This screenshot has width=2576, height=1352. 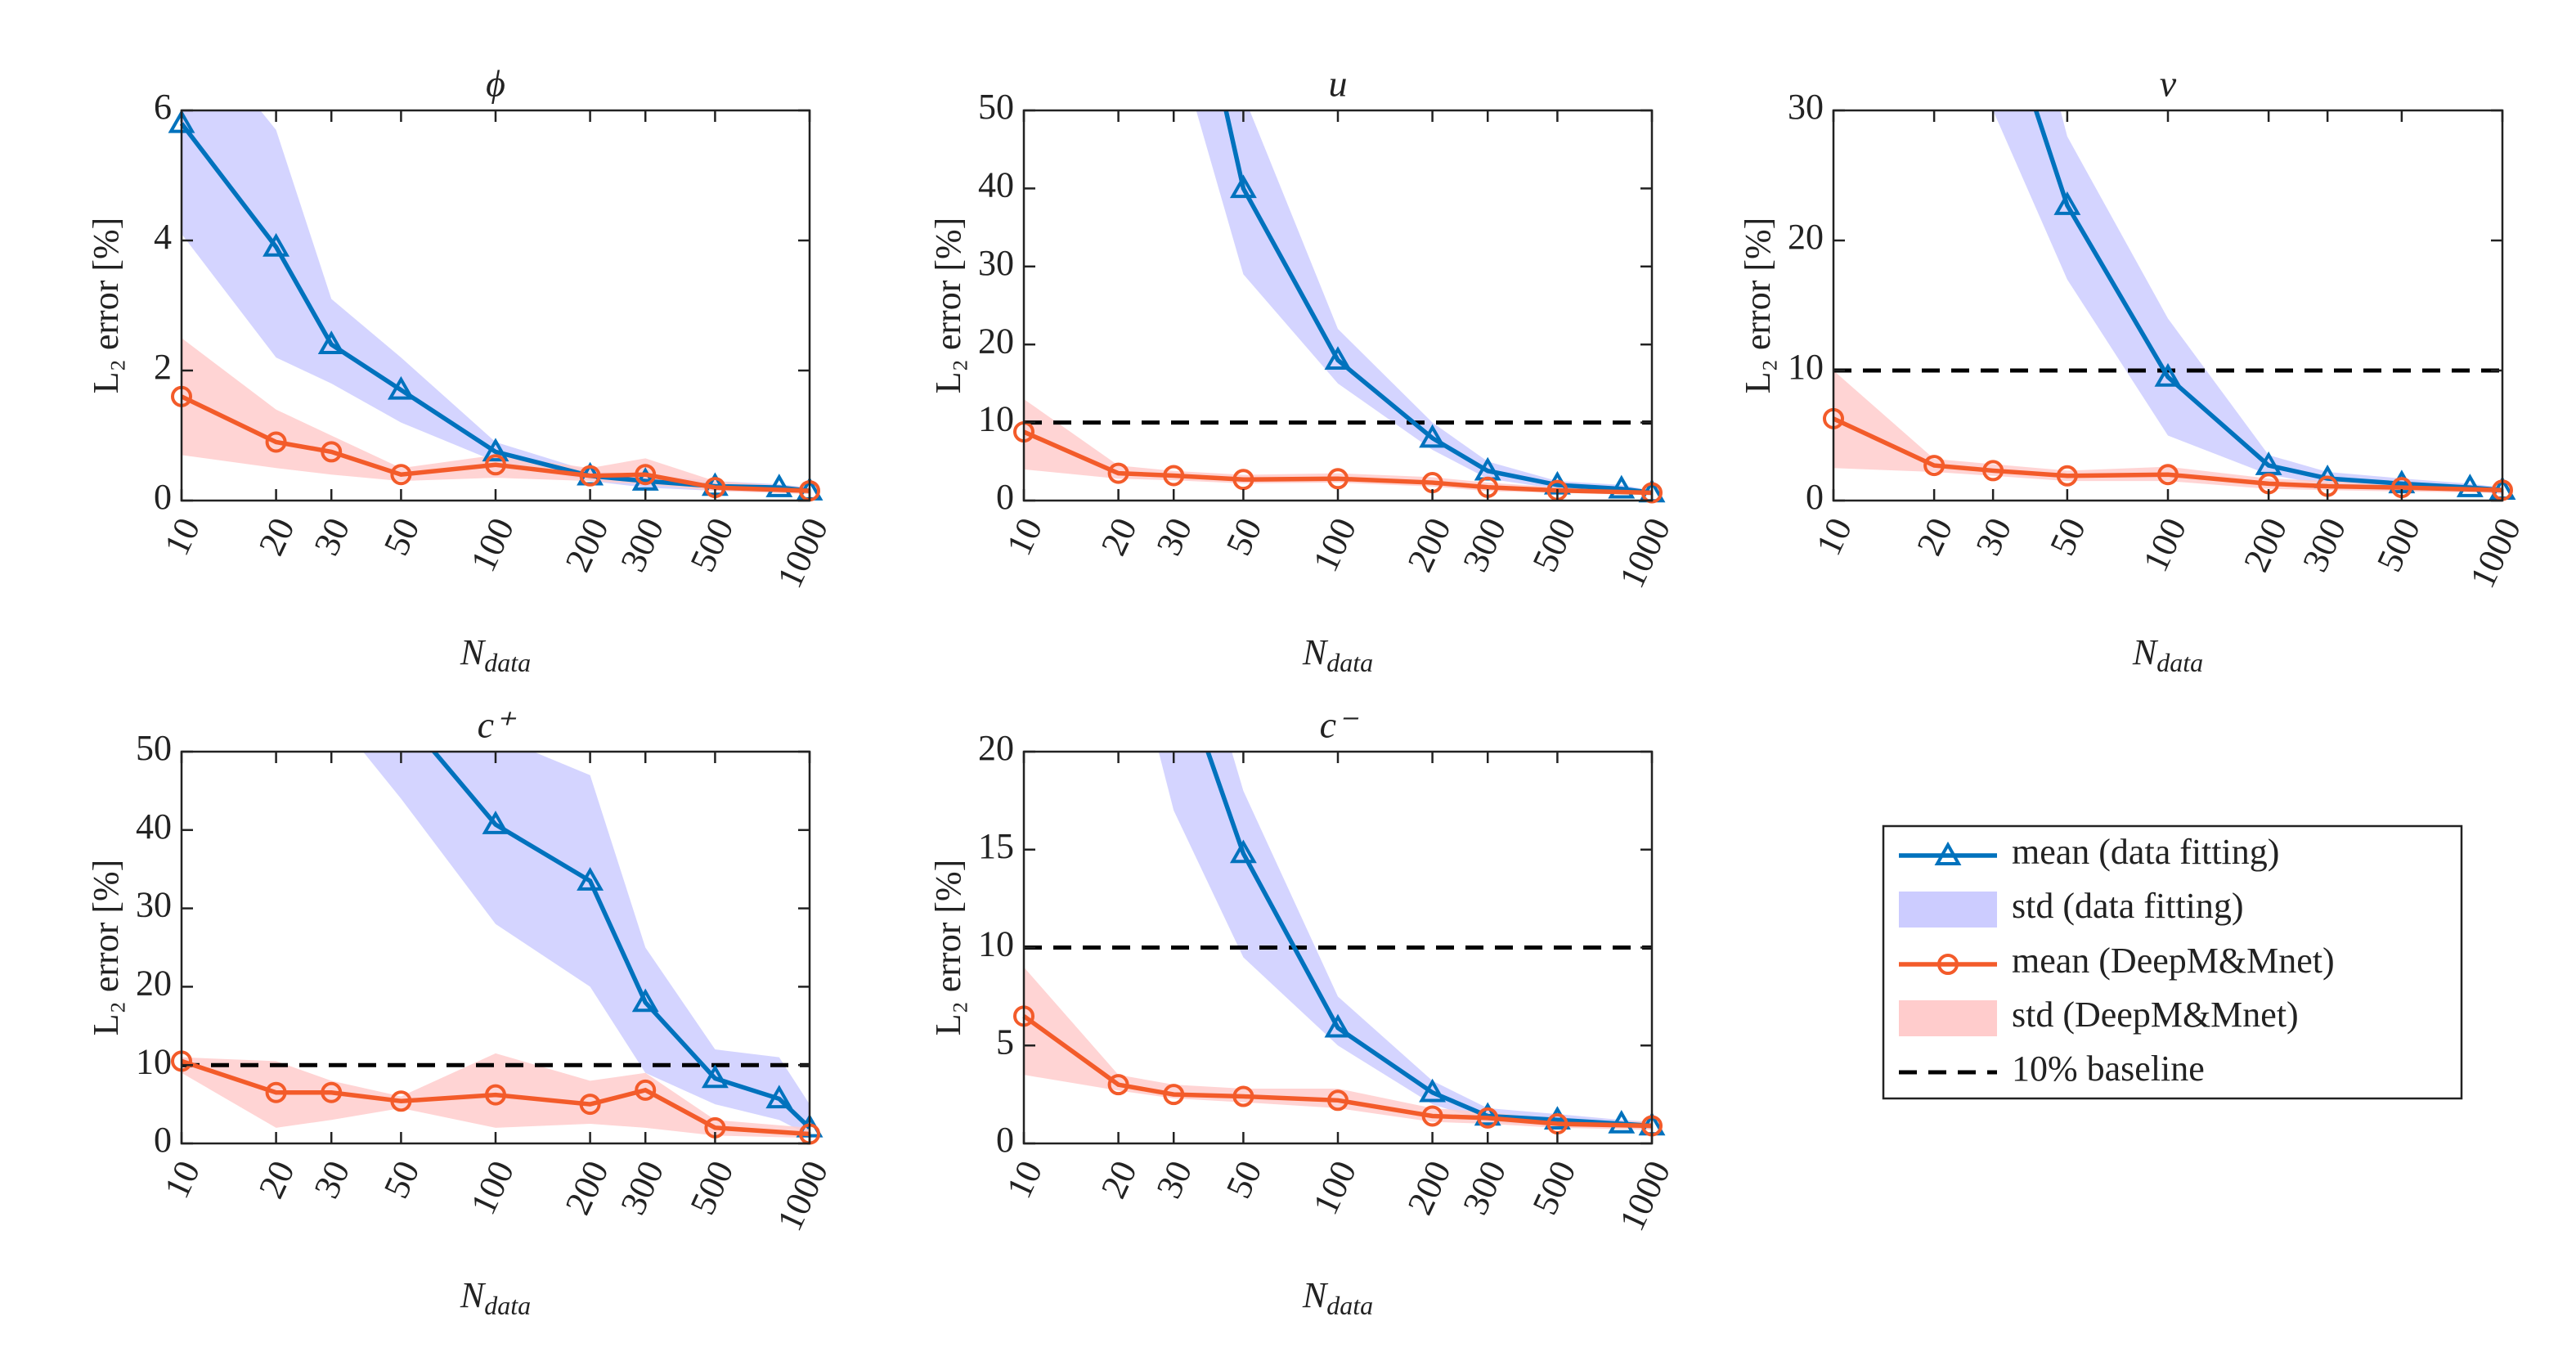 I want to click on legend-label: std (data fitting), so click(x=2128, y=906).